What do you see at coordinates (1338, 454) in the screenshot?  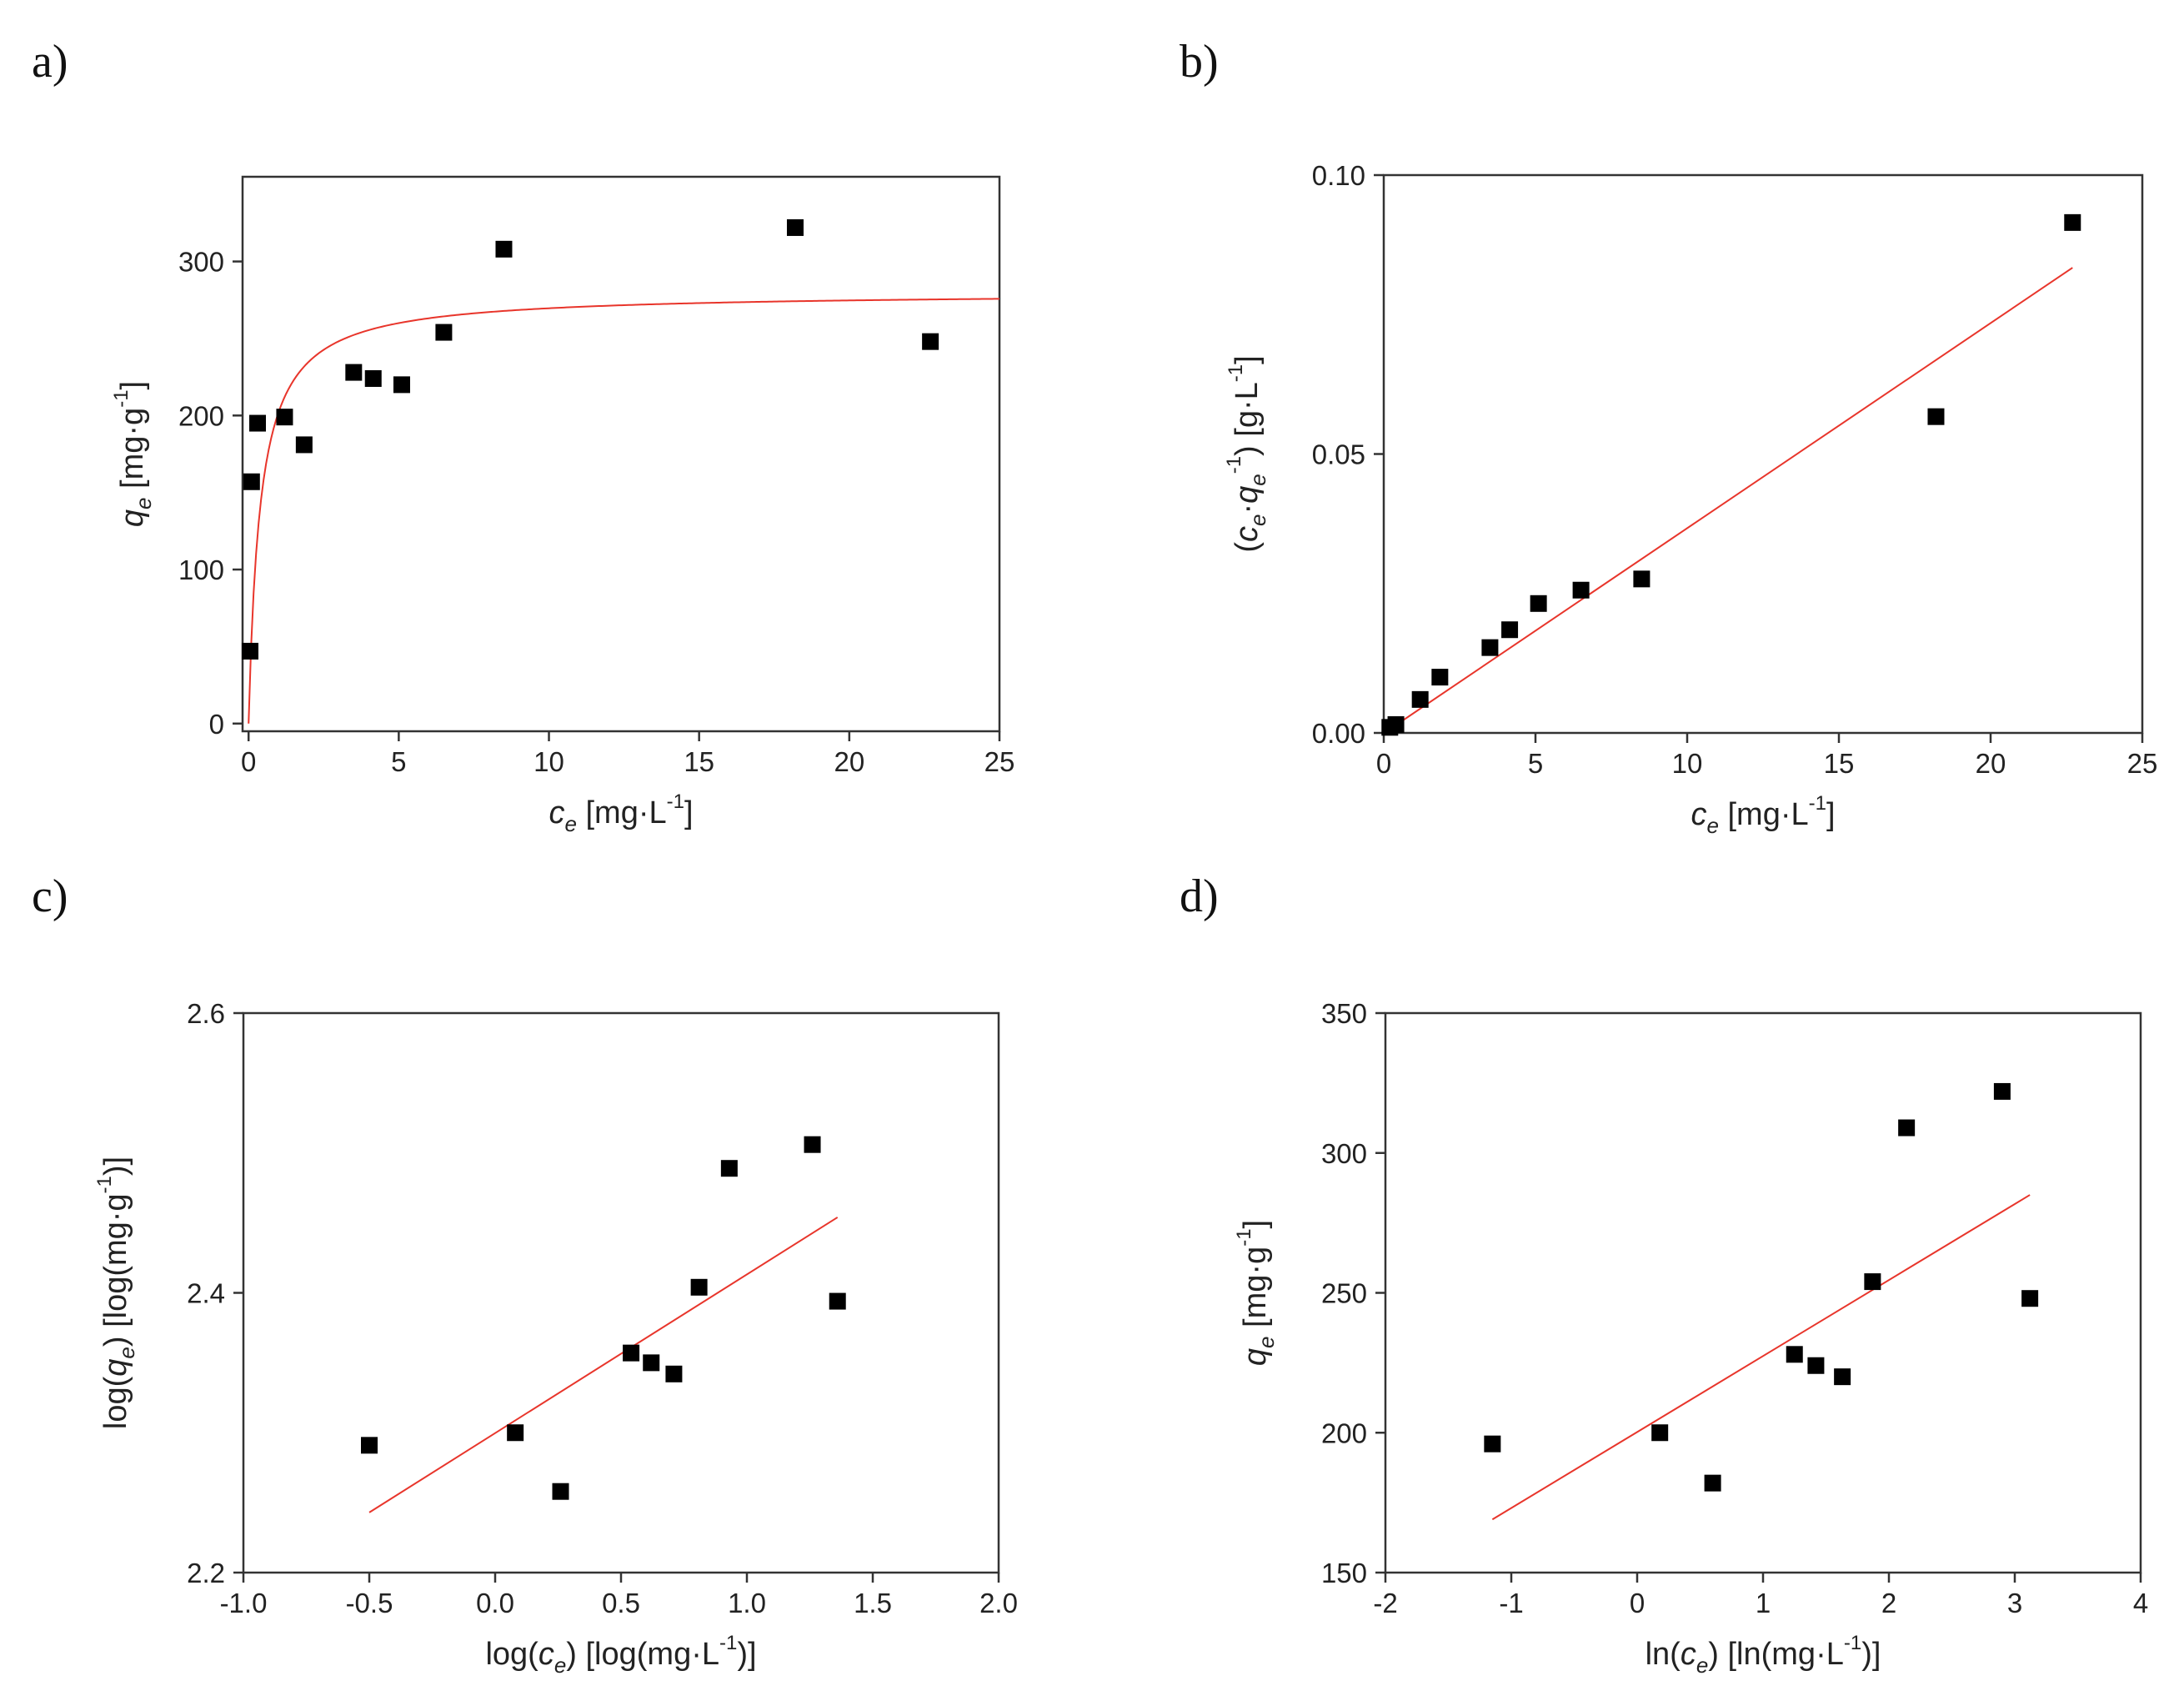 I see `y-tick-label: 0.05` at bounding box center [1338, 454].